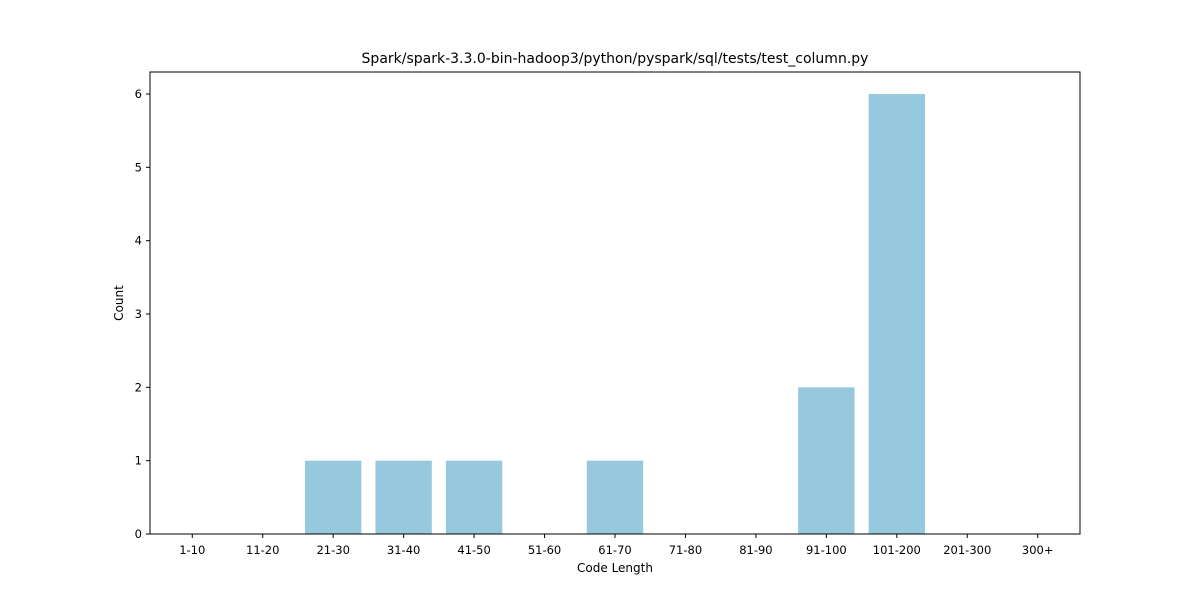  What do you see at coordinates (685, 550) in the screenshot?
I see `x-tick-label: 71-80` at bounding box center [685, 550].